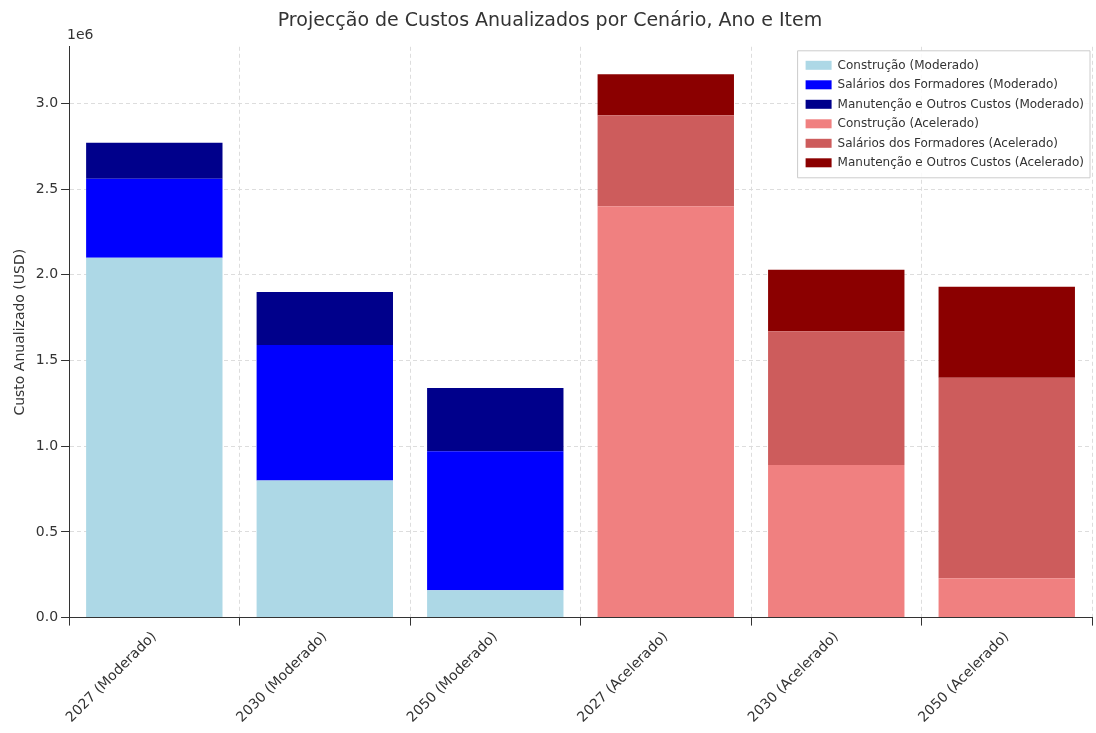 The height and width of the screenshot is (733, 1096). What do you see at coordinates (908, 123) in the screenshot?
I see `legend-label: Construção (Acelerado)` at bounding box center [908, 123].